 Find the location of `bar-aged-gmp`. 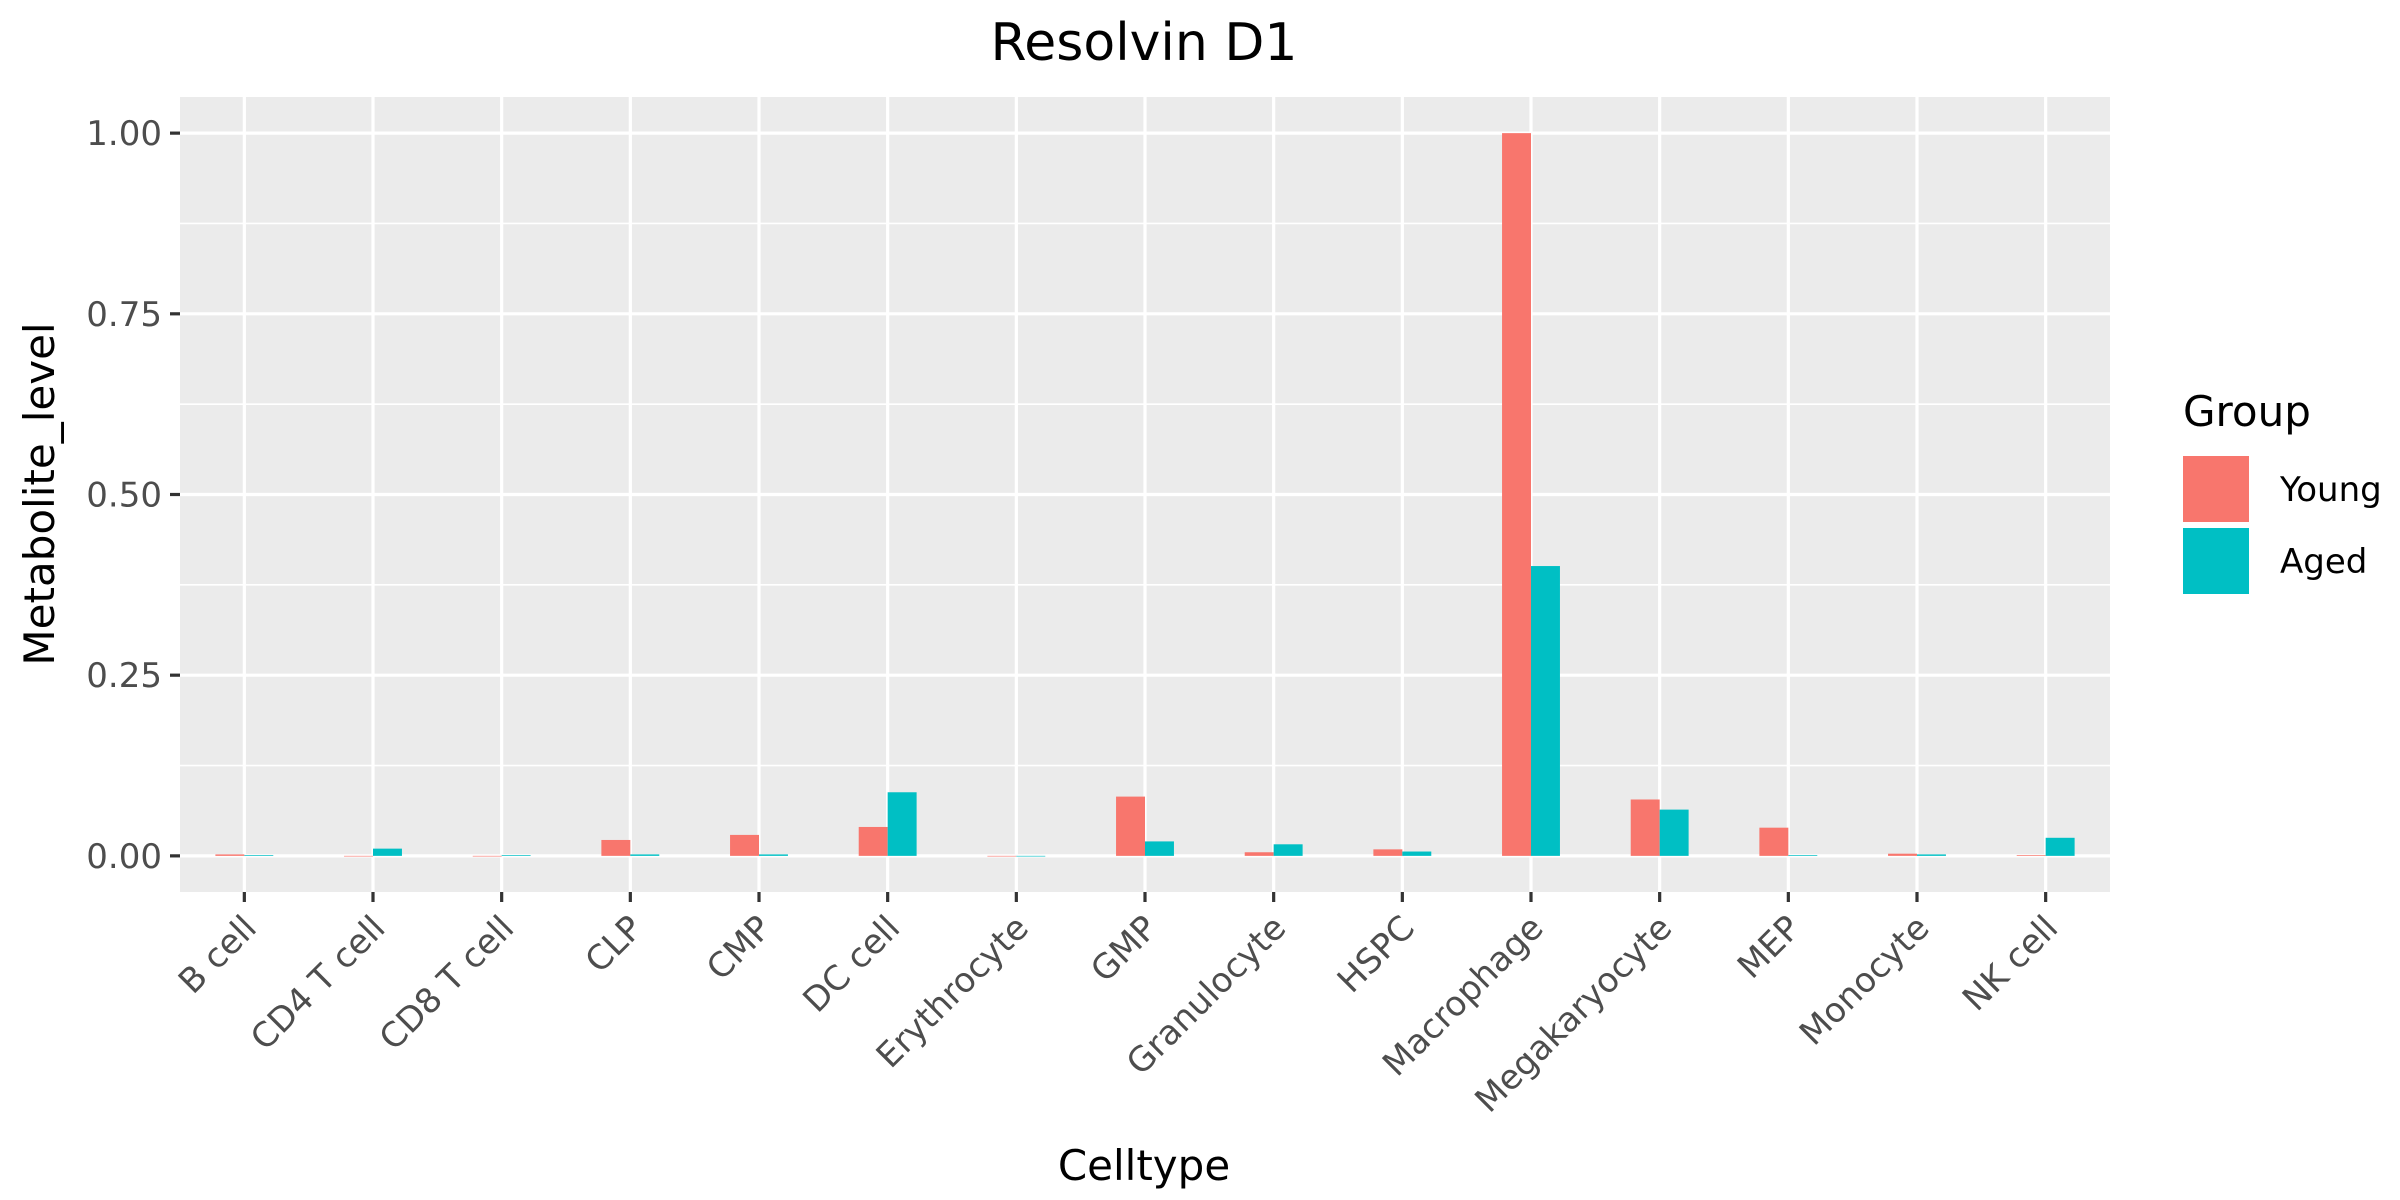

bar-aged-gmp is located at coordinates (1159, 848).